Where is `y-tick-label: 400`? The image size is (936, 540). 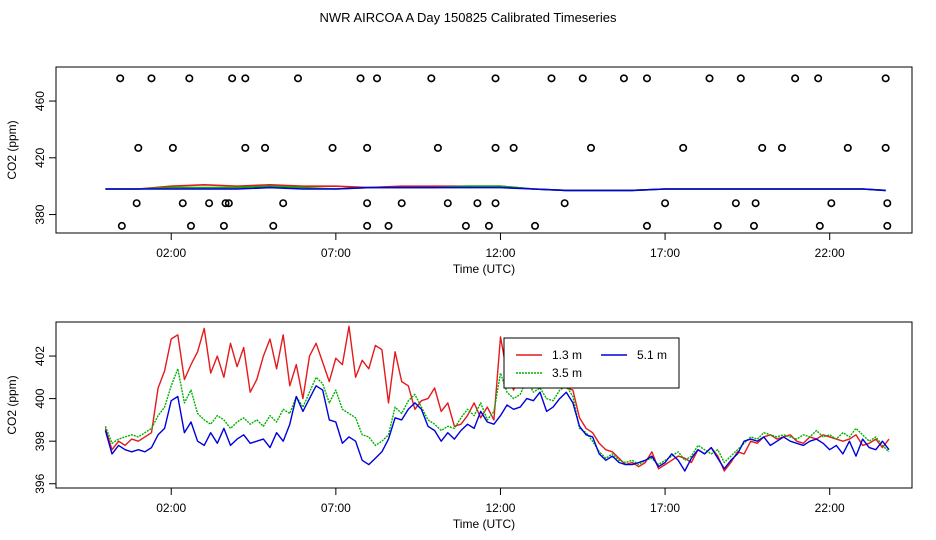 y-tick-label: 400 is located at coordinates (40, 398).